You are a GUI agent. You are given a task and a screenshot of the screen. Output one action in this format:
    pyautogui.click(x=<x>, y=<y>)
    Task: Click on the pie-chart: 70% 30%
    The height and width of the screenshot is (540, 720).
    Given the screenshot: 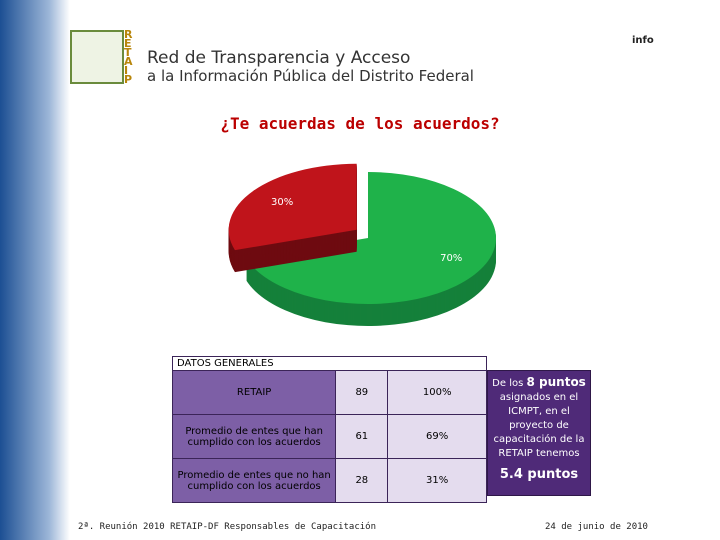 What is the action you would take?
    pyautogui.click(x=362, y=244)
    